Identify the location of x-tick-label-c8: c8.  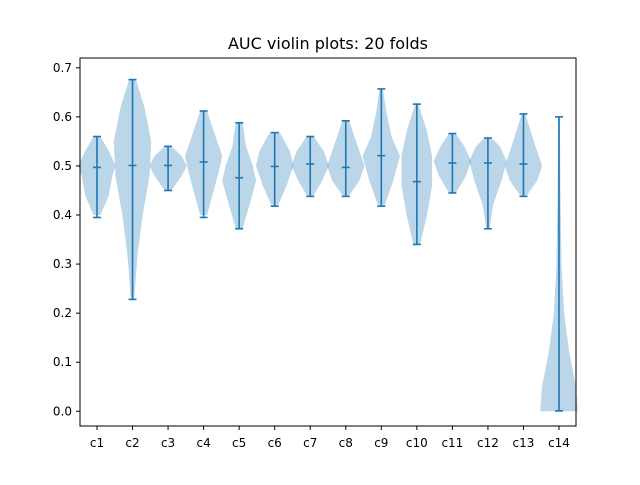
(346, 443).